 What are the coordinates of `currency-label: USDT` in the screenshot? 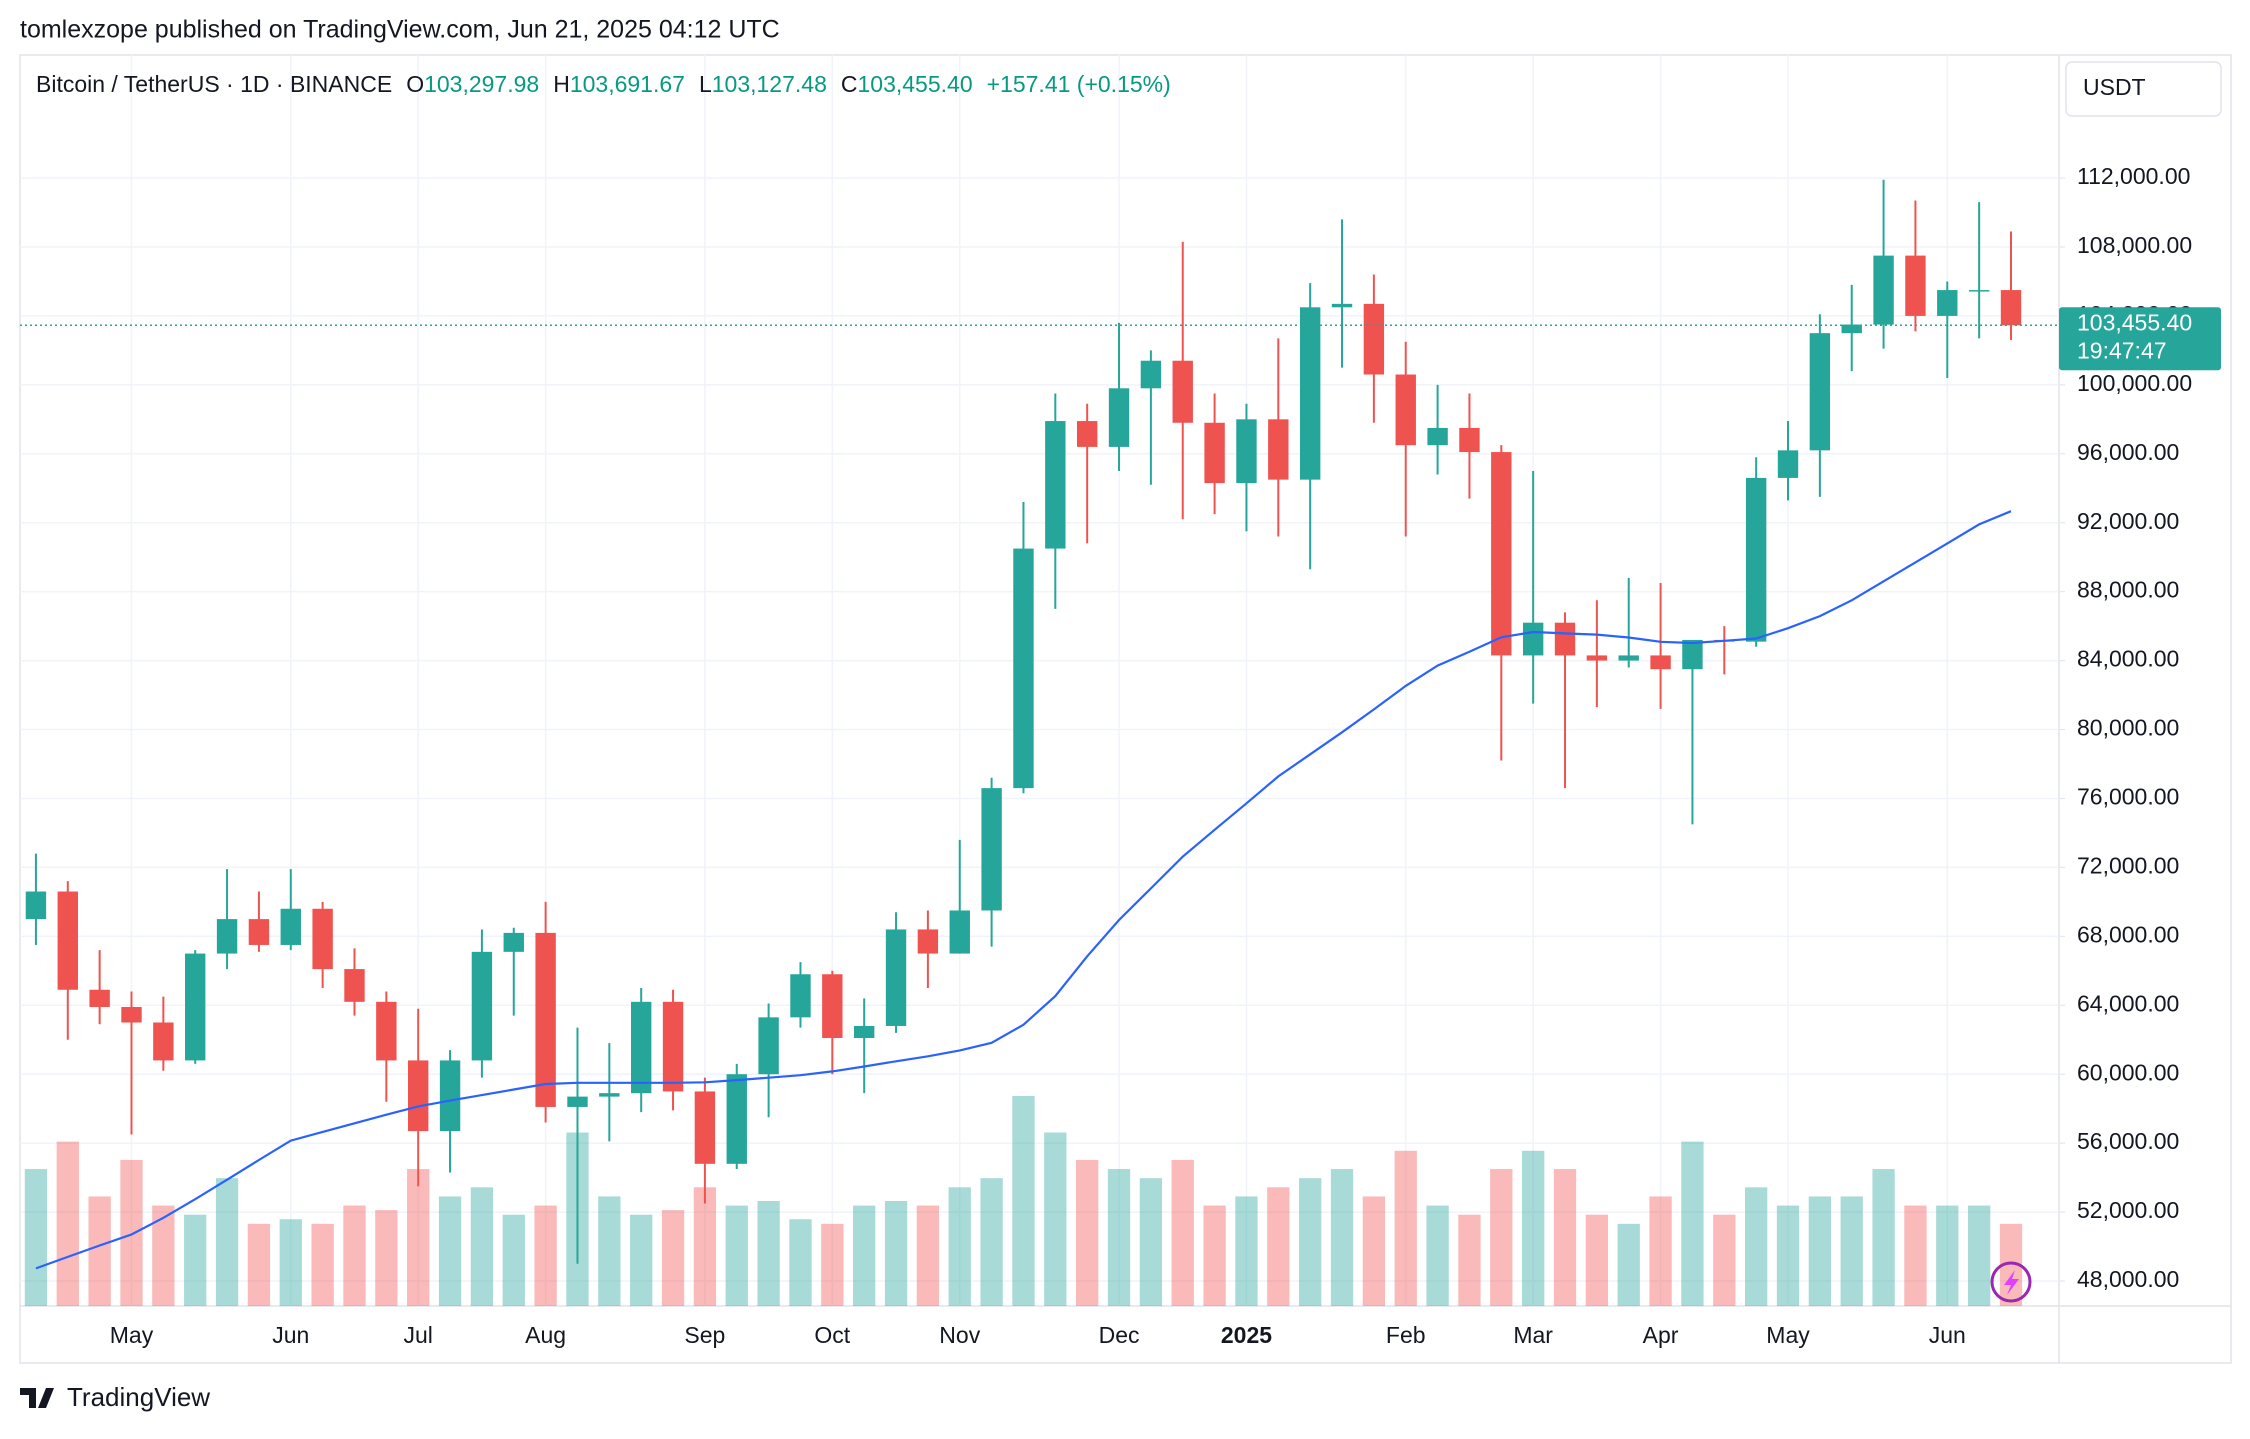 It's located at (2114, 87).